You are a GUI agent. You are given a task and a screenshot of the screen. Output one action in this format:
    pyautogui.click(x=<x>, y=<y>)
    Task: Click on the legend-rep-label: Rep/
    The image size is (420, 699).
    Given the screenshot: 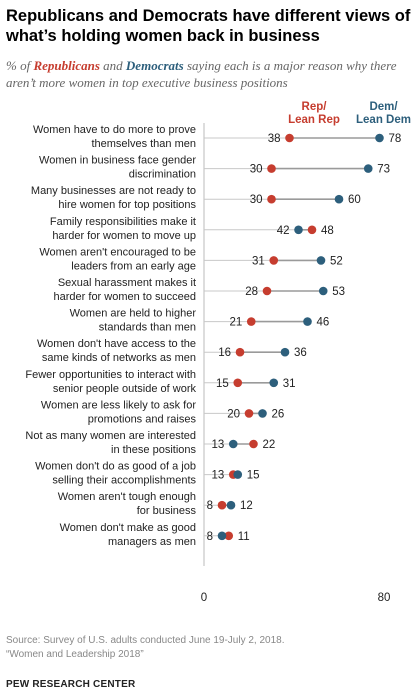 What is the action you would take?
    pyautogui.click(x=315, y=107)
    